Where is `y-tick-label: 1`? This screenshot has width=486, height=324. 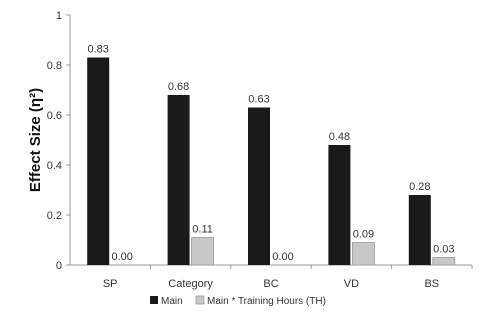
y-tick-label: 1 is located at coordinates (59, 16).